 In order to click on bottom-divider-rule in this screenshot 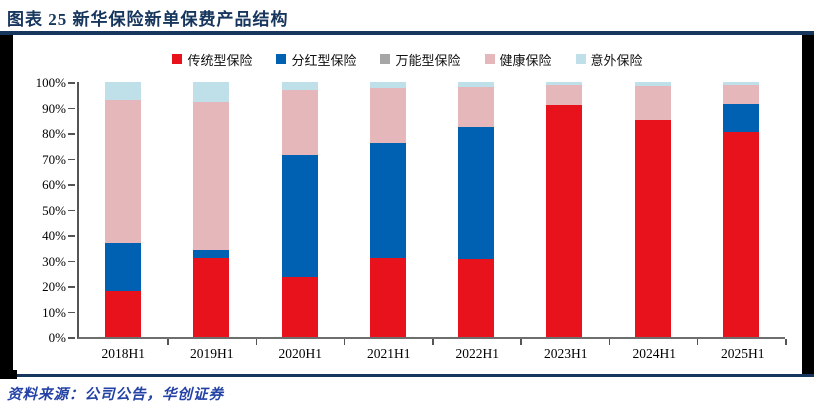, I will do `click(407, 374)`.